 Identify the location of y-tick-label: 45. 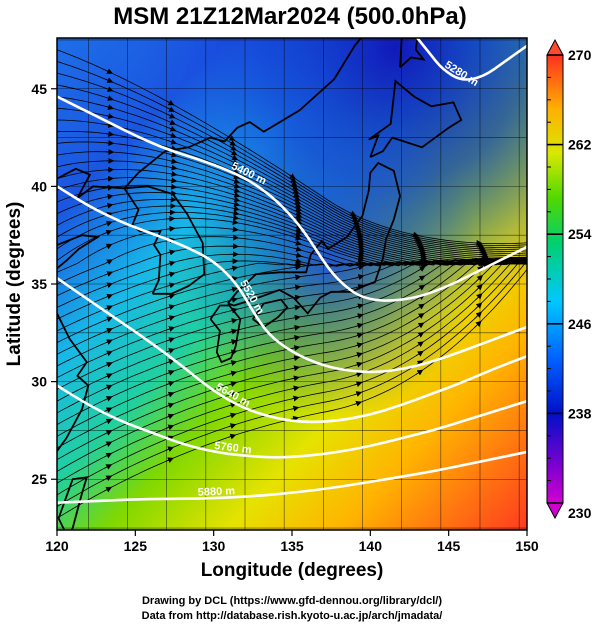
(39, 89).